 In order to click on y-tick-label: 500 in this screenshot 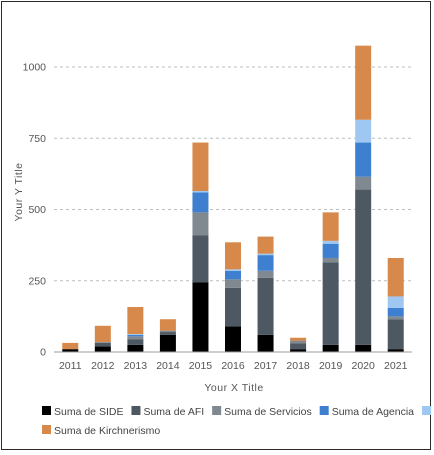, I will do `click(37, 210)`.